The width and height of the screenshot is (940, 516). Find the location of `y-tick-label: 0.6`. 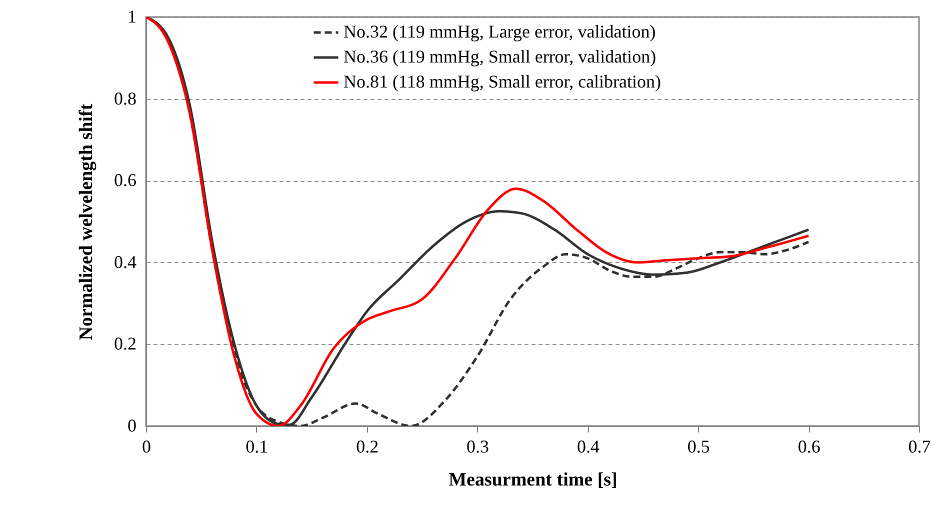

y-tick-label: 0.6 is located at coordinates (125, 180).